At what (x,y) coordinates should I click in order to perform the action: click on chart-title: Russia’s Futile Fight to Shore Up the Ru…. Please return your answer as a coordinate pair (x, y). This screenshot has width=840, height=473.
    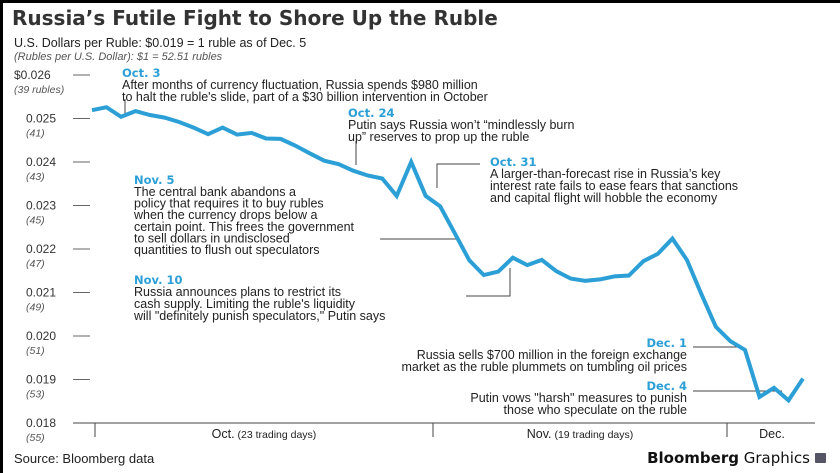
    Looking at the image, I should click on (255, 18).